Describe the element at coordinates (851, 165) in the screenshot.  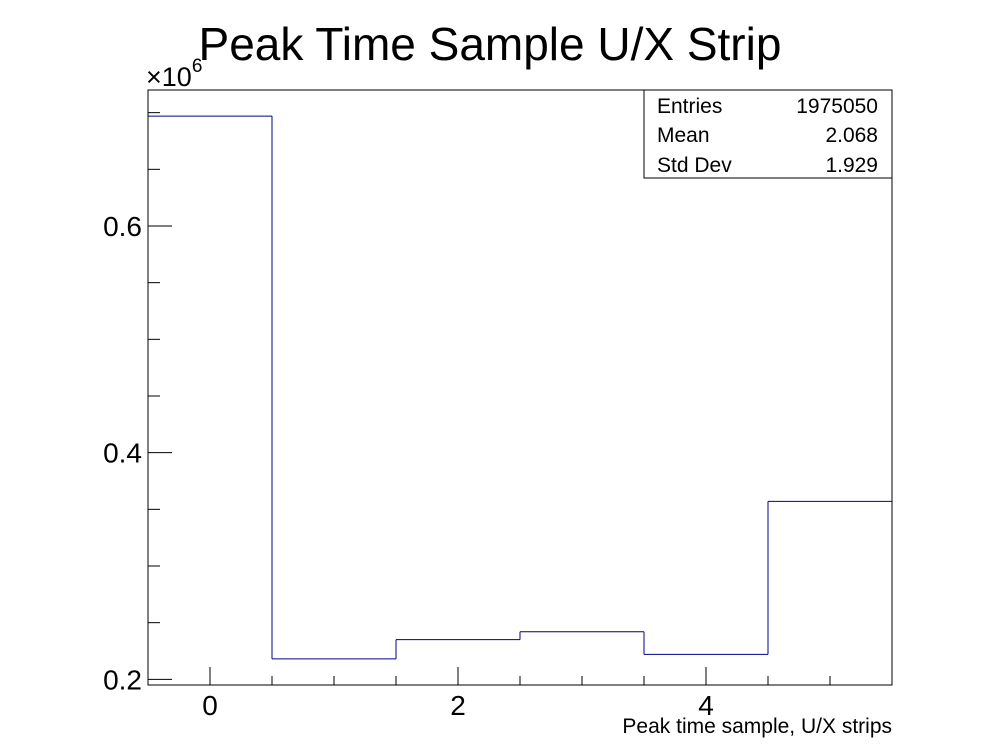
I see `stats-stddev-value: 1.929` at that location.